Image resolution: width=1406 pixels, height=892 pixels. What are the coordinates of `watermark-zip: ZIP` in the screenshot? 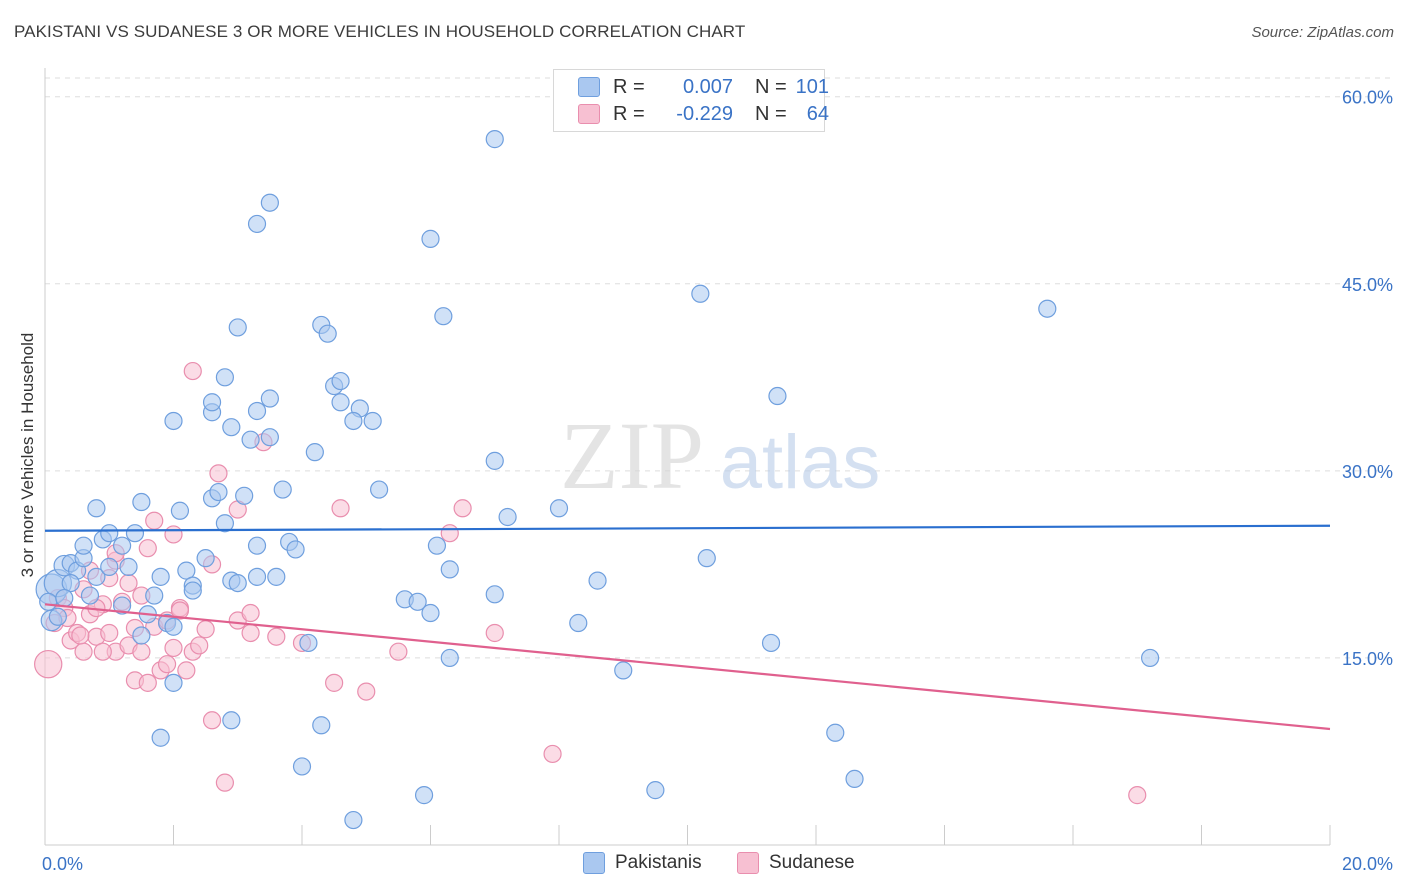 It's located at (632, 455).